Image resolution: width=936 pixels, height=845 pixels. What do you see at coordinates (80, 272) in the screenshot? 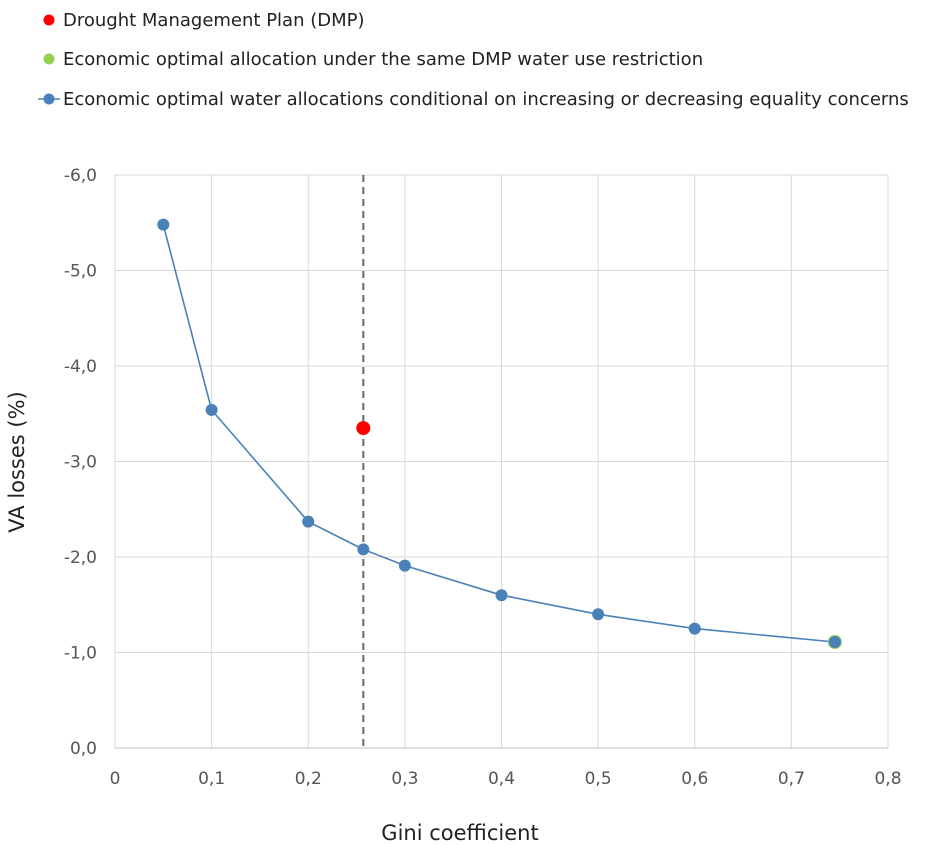
I see `y-tick-label: -5,0` at bounding box center [80, 272].